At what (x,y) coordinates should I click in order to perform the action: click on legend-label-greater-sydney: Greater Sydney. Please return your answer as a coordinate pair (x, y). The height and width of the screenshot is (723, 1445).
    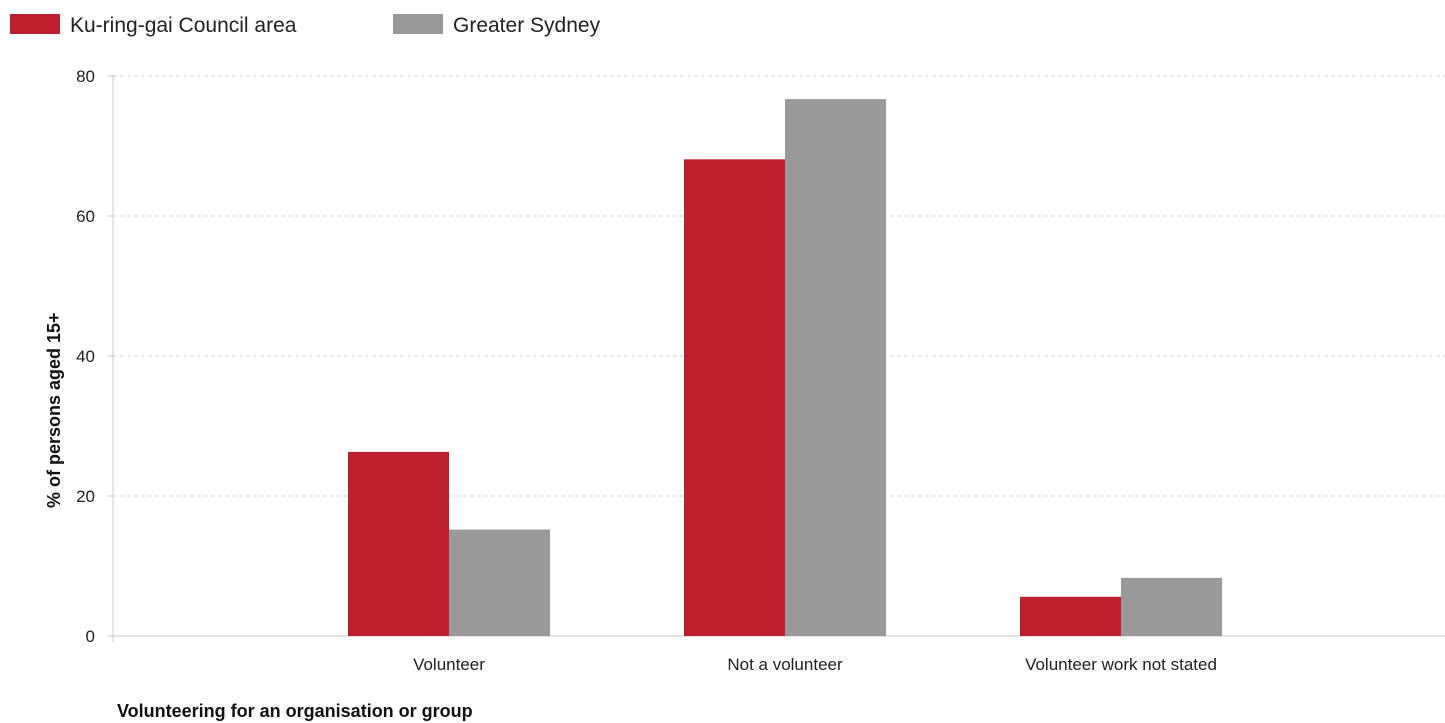
    Looking at the image, I should click on (527, 25).